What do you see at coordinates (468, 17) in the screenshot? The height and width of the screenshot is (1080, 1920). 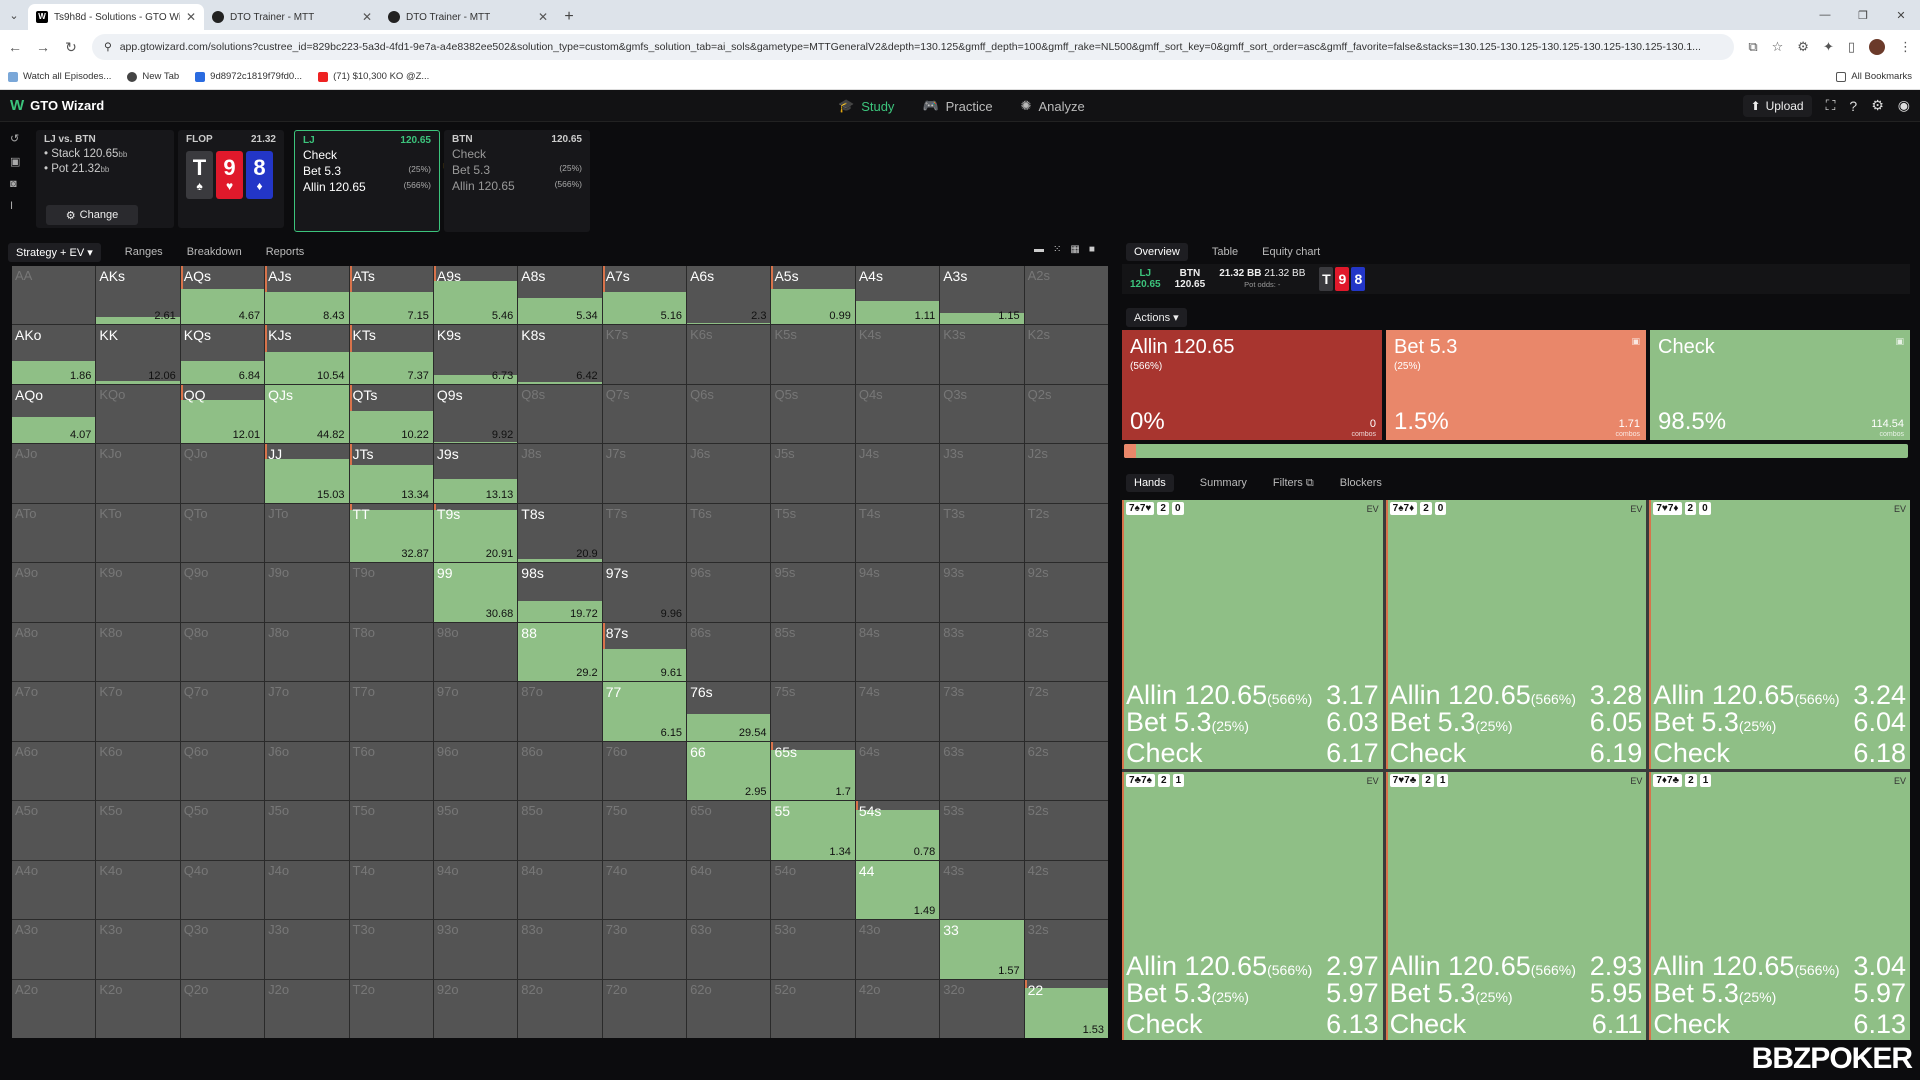 I see `browser-tab-2: DTO Trainer - MTT ✕` at bounding box center [468, 17].